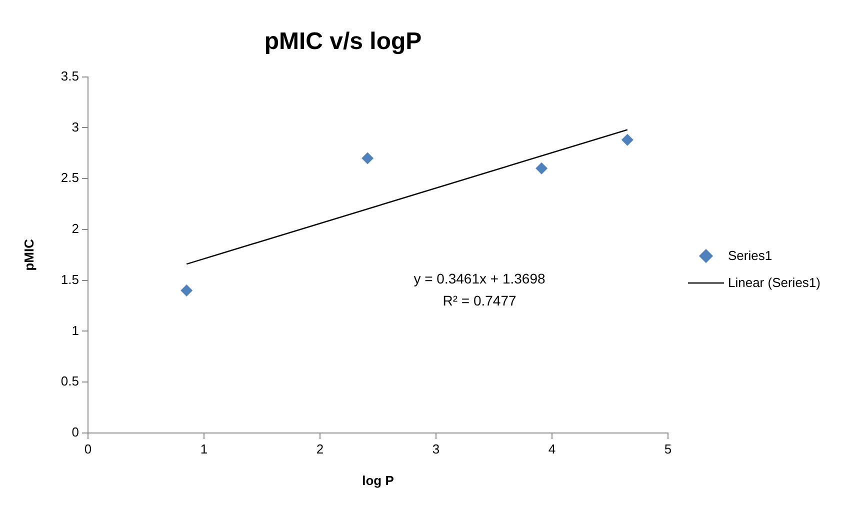 The image size is (846, 509). I want to click on y-tick-label: 2.5, so click(69, 178).